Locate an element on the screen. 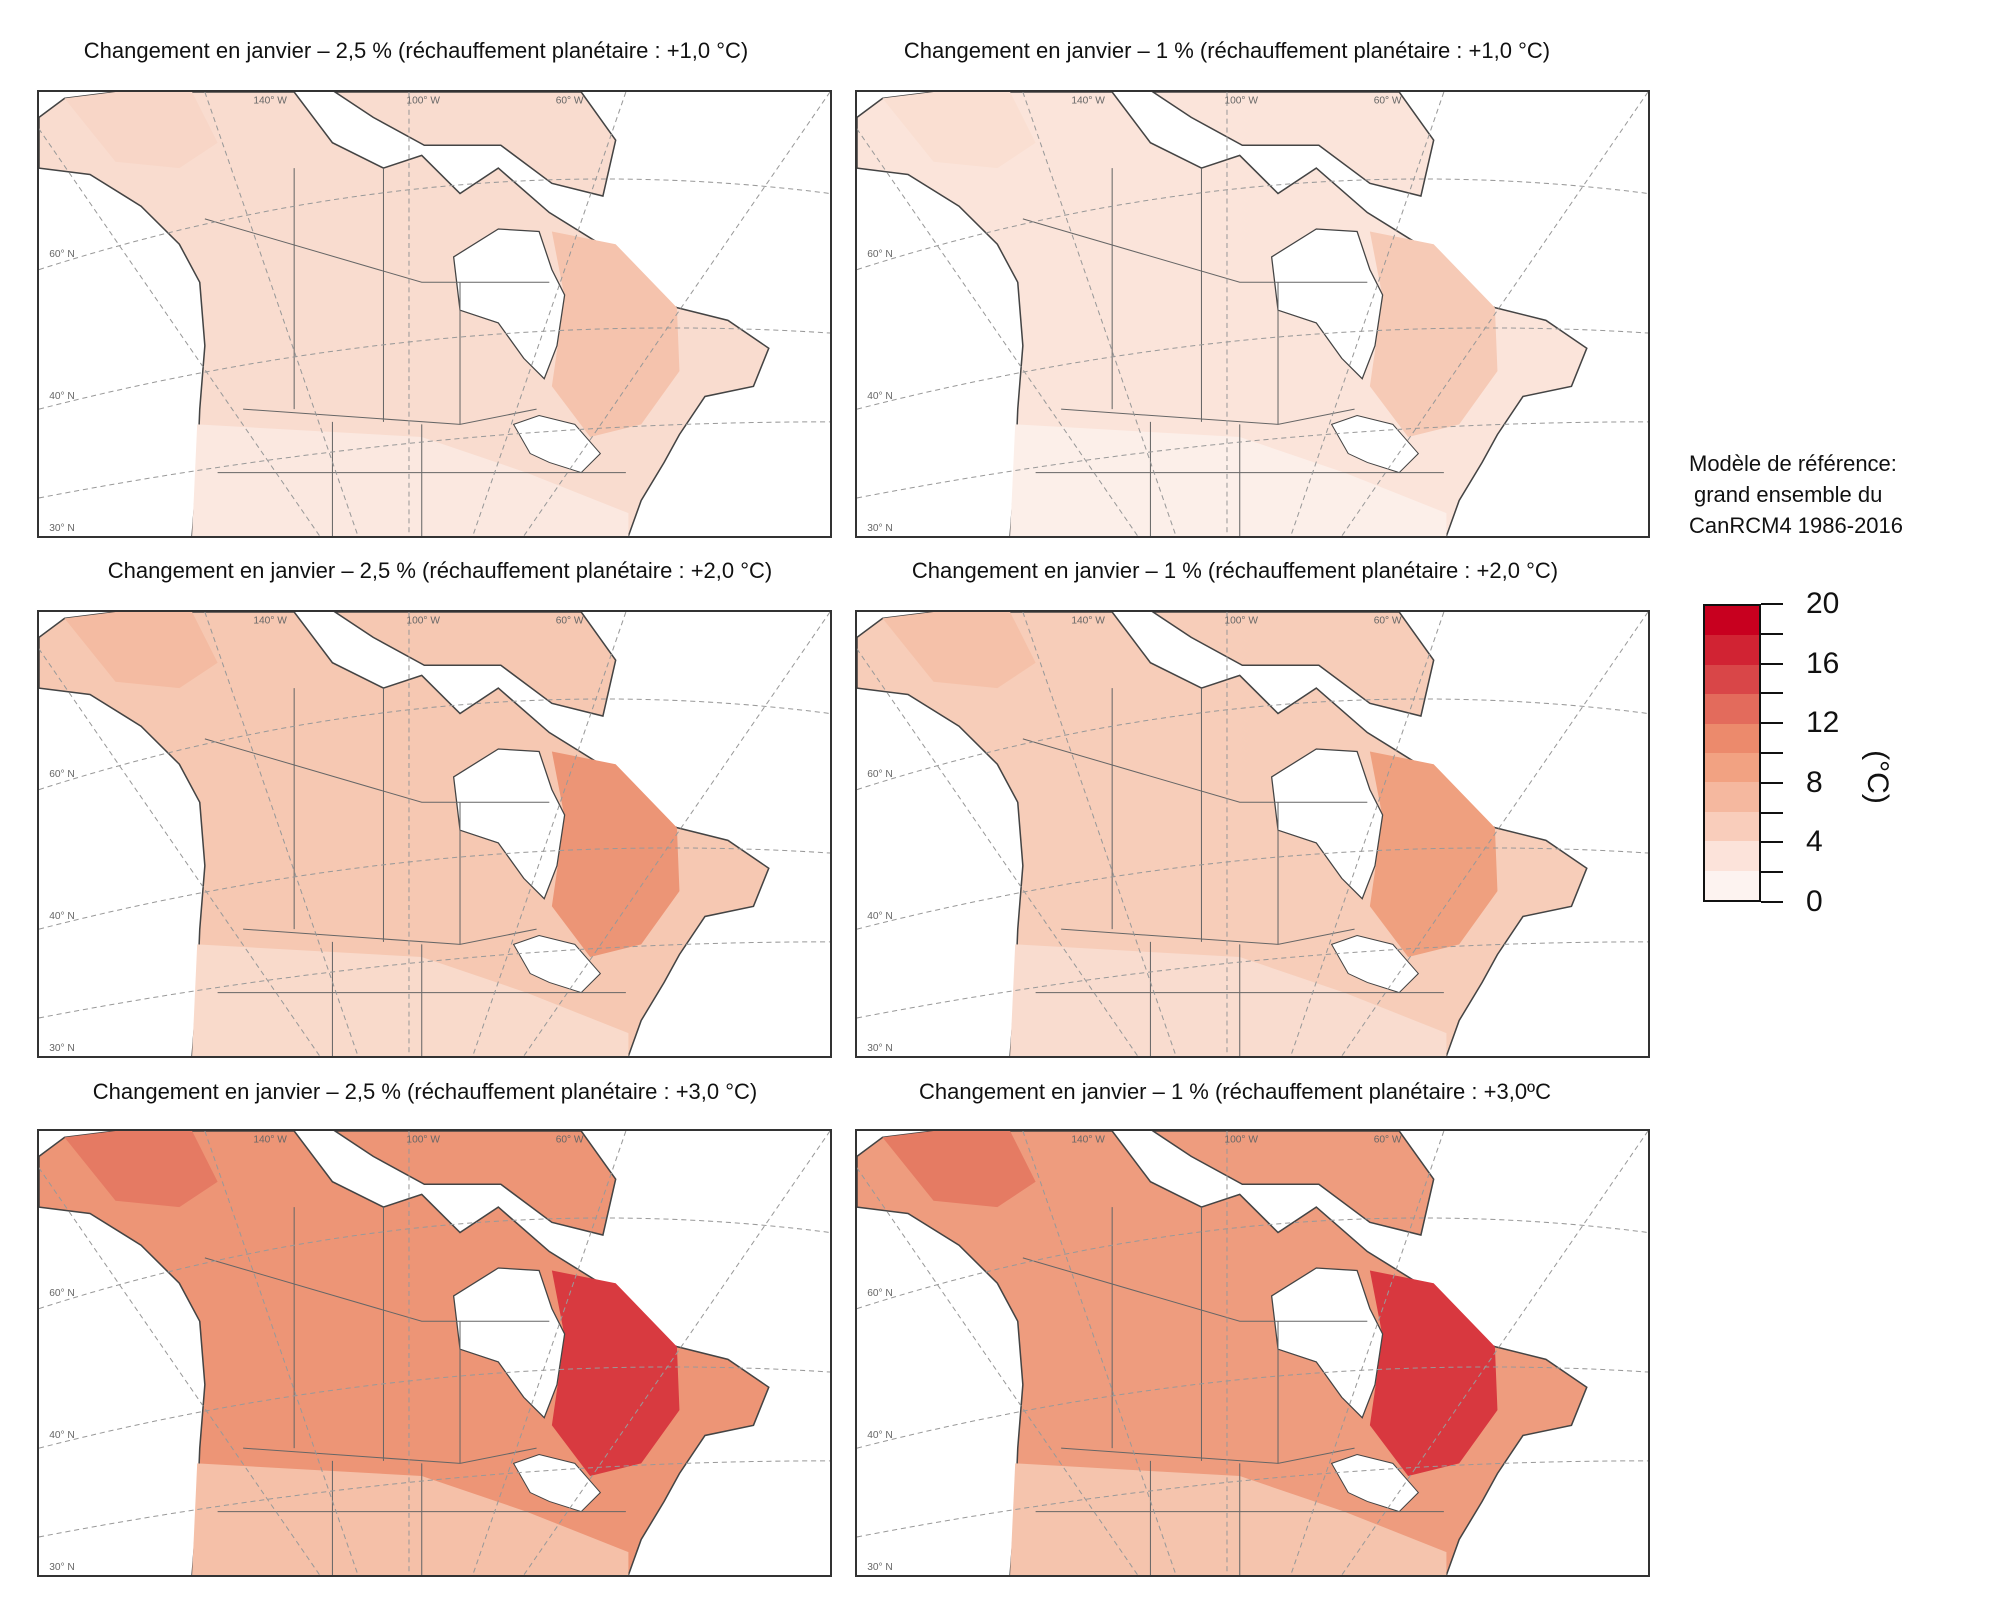 The width and height of the screenshot is (1999, 1616). colorbar is located at coordinates (1732, 753).